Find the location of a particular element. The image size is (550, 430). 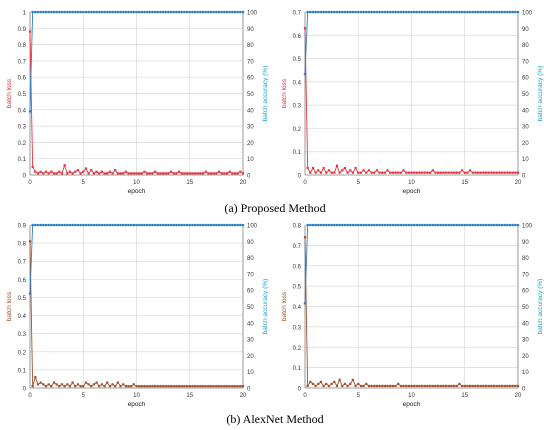

y-tick-label: 1 is located at coordinates (25, 14).